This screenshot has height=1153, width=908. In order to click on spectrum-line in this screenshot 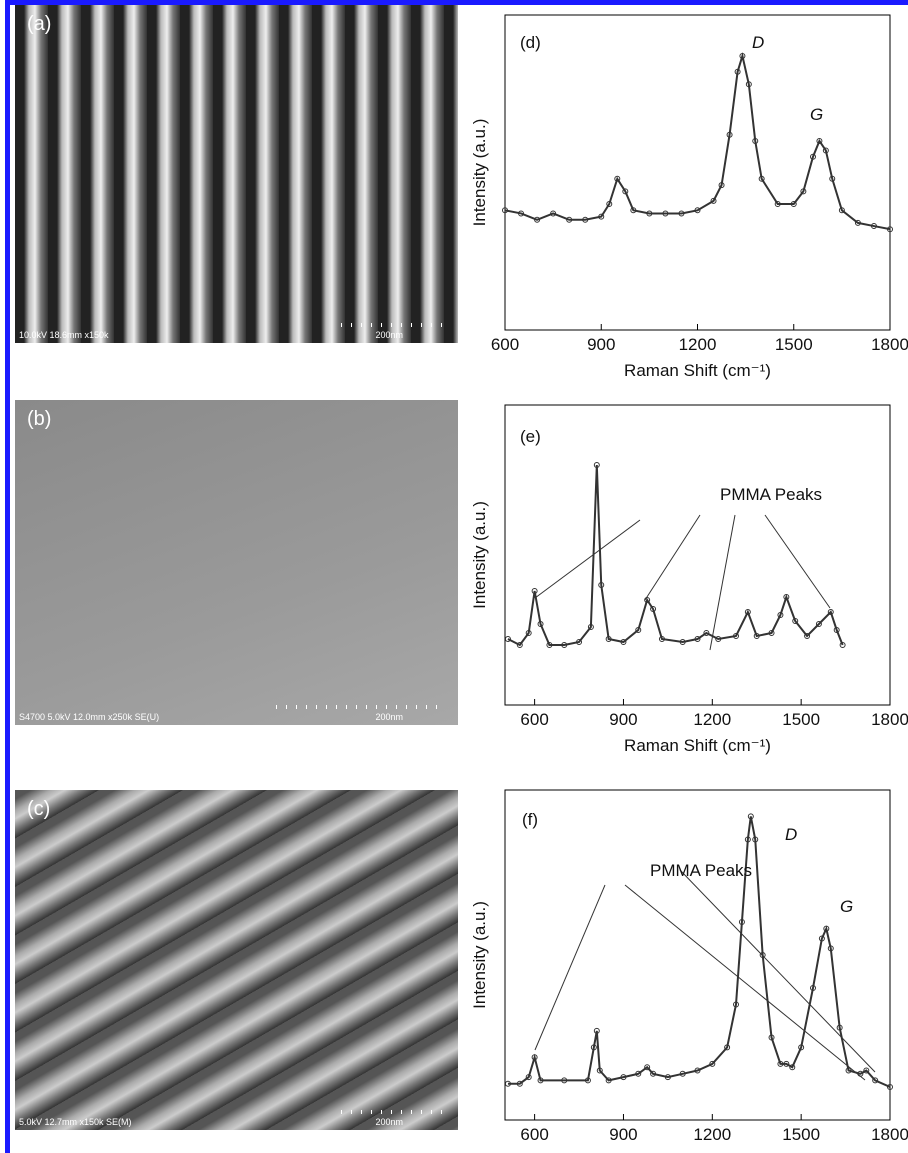, I will do `click(675, 555)`.